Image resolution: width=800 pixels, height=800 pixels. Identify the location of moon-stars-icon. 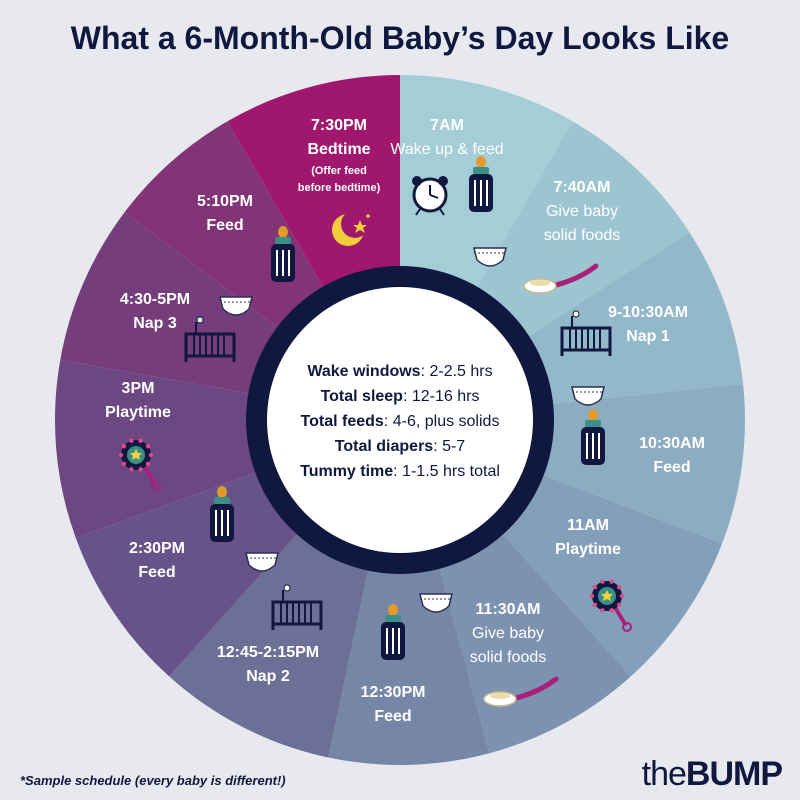
(351, 228).